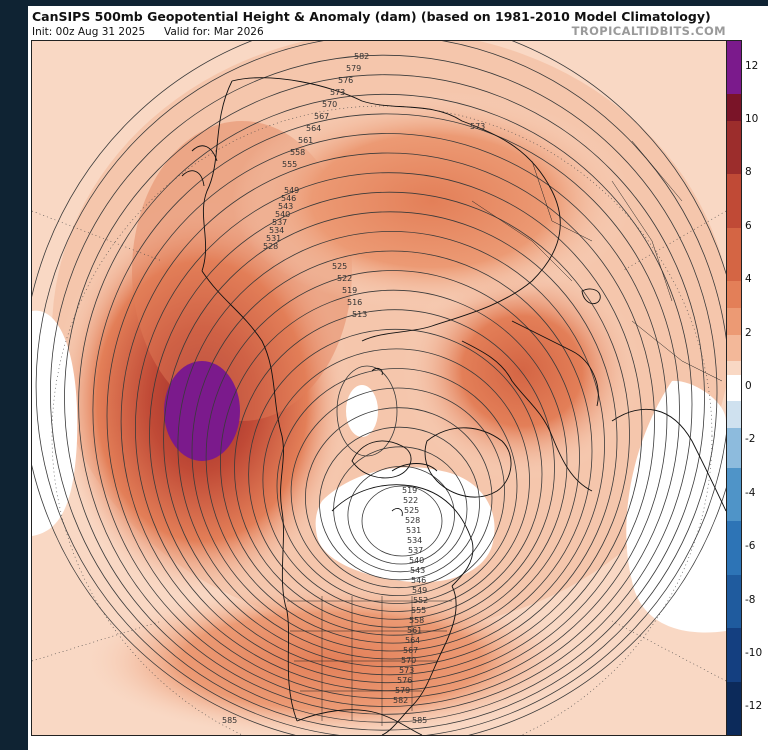 This screenshot has width=768, height=750. I want to click on contour-label: 516, so click(354, 302).